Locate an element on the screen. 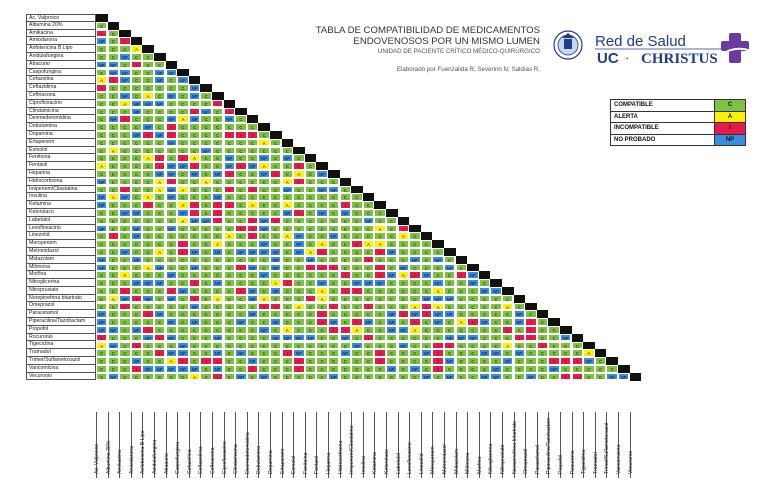 The image size is (768, 497). drug-column-text: Anfotericina B Lipo is located at coordinates (143, 452).